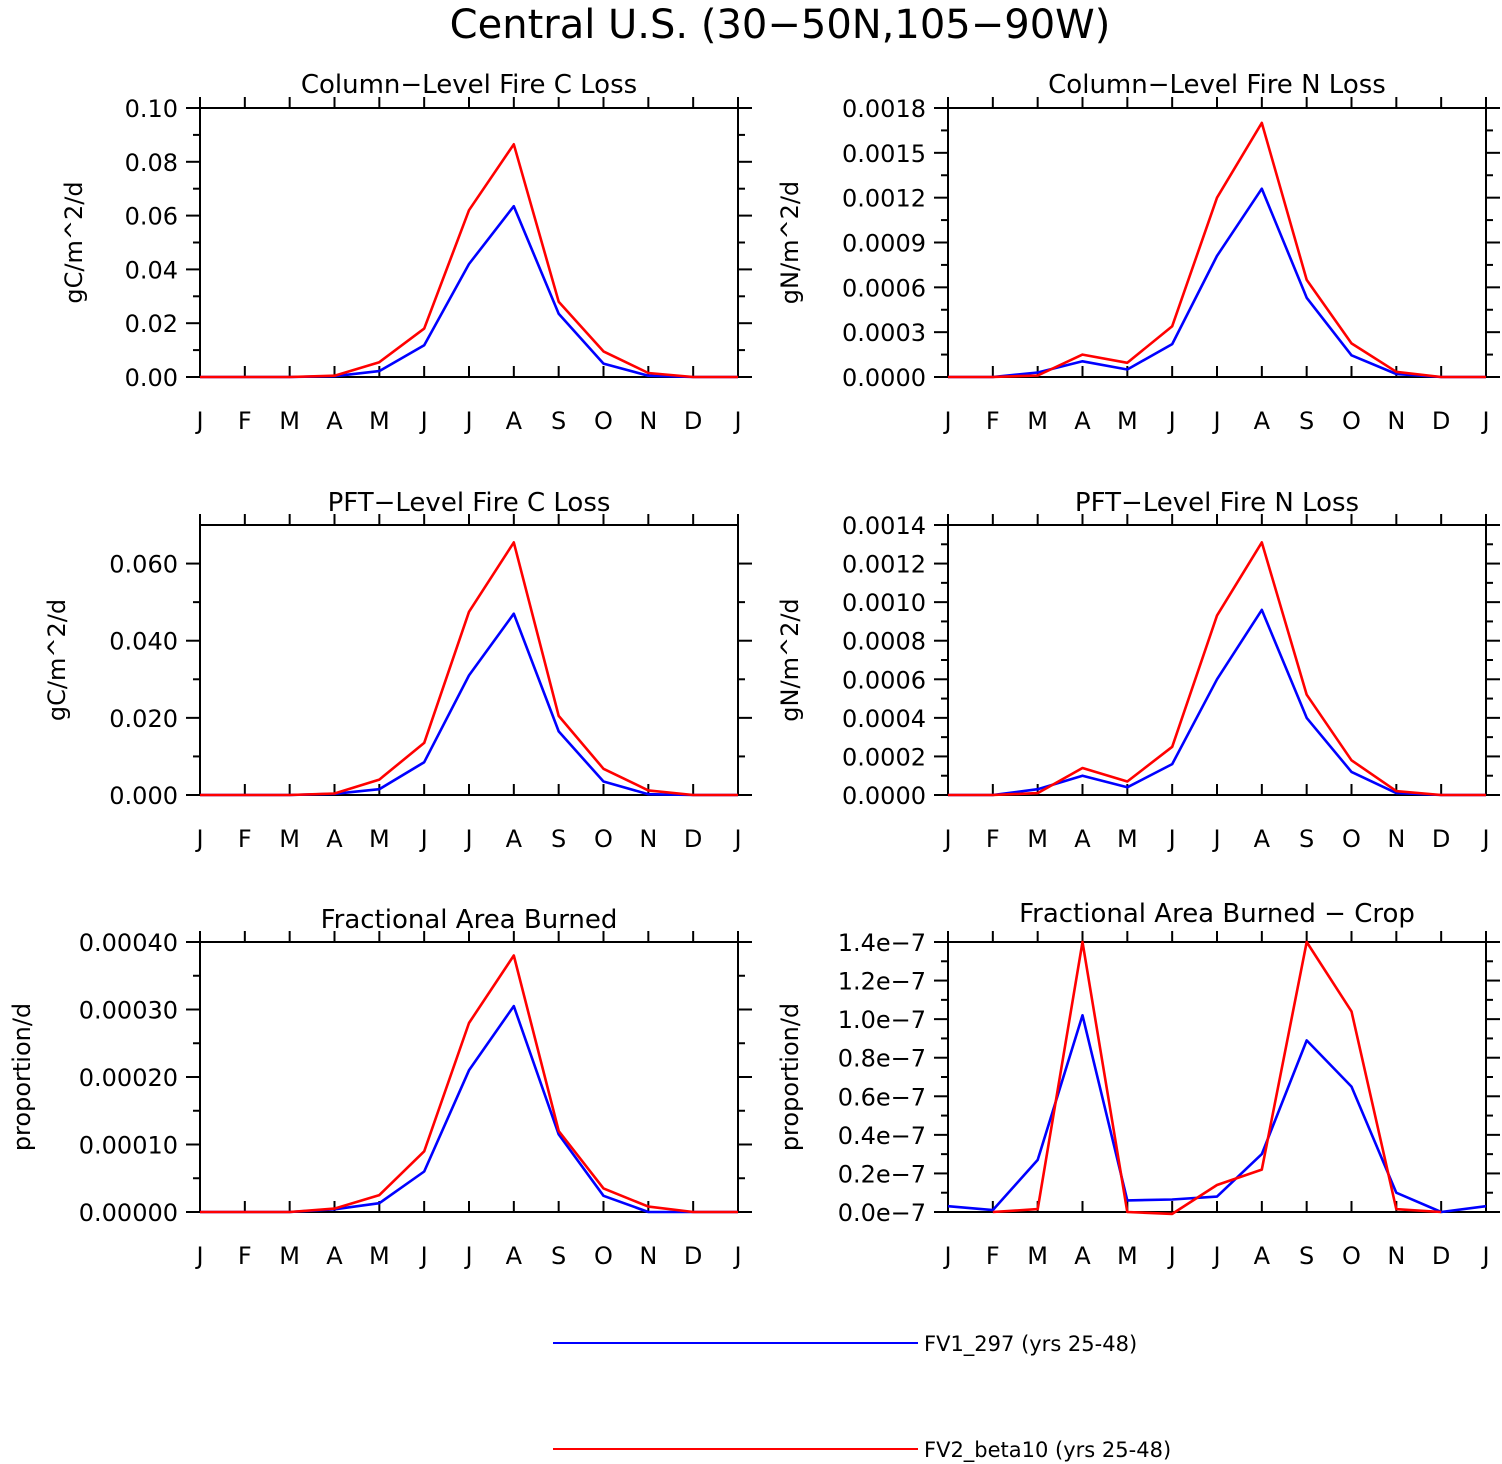 This screenshot has height=1464, width=1502. What do you see at coordinates (128, 1213) in the screenshot?
I see `y-tick-label: 0.00000` at bounding box center [128, 1213].